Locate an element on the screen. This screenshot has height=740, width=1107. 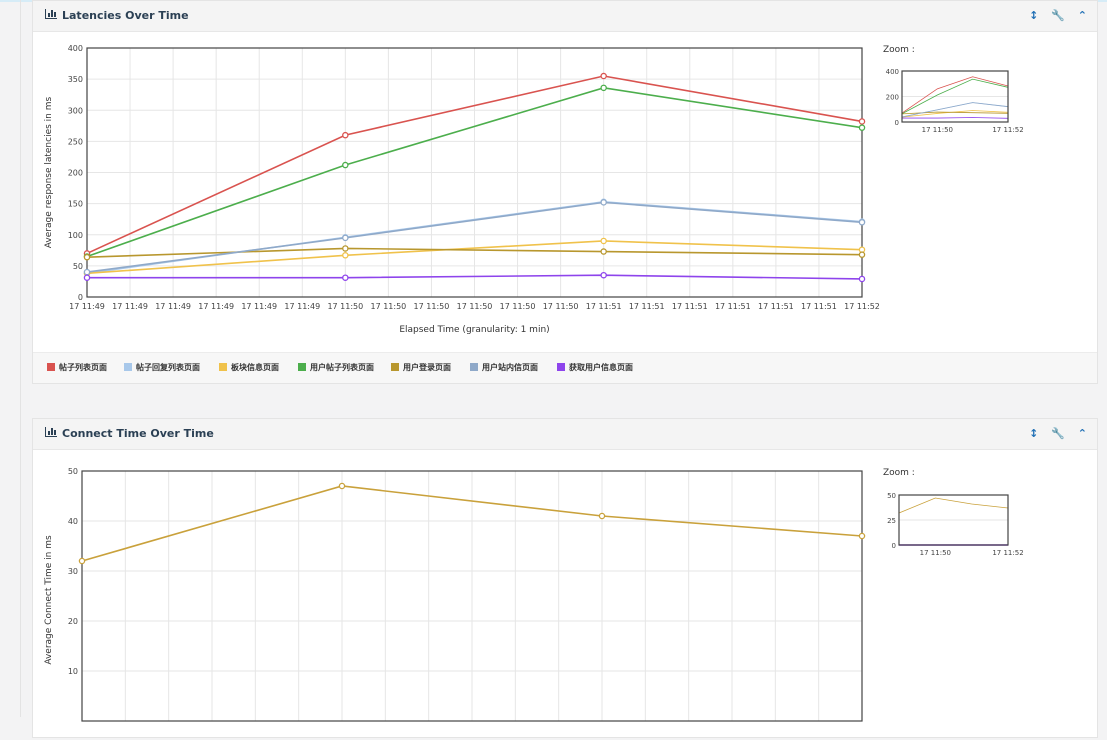
y-tick-label: 350 is located at coordinates (75, 79).